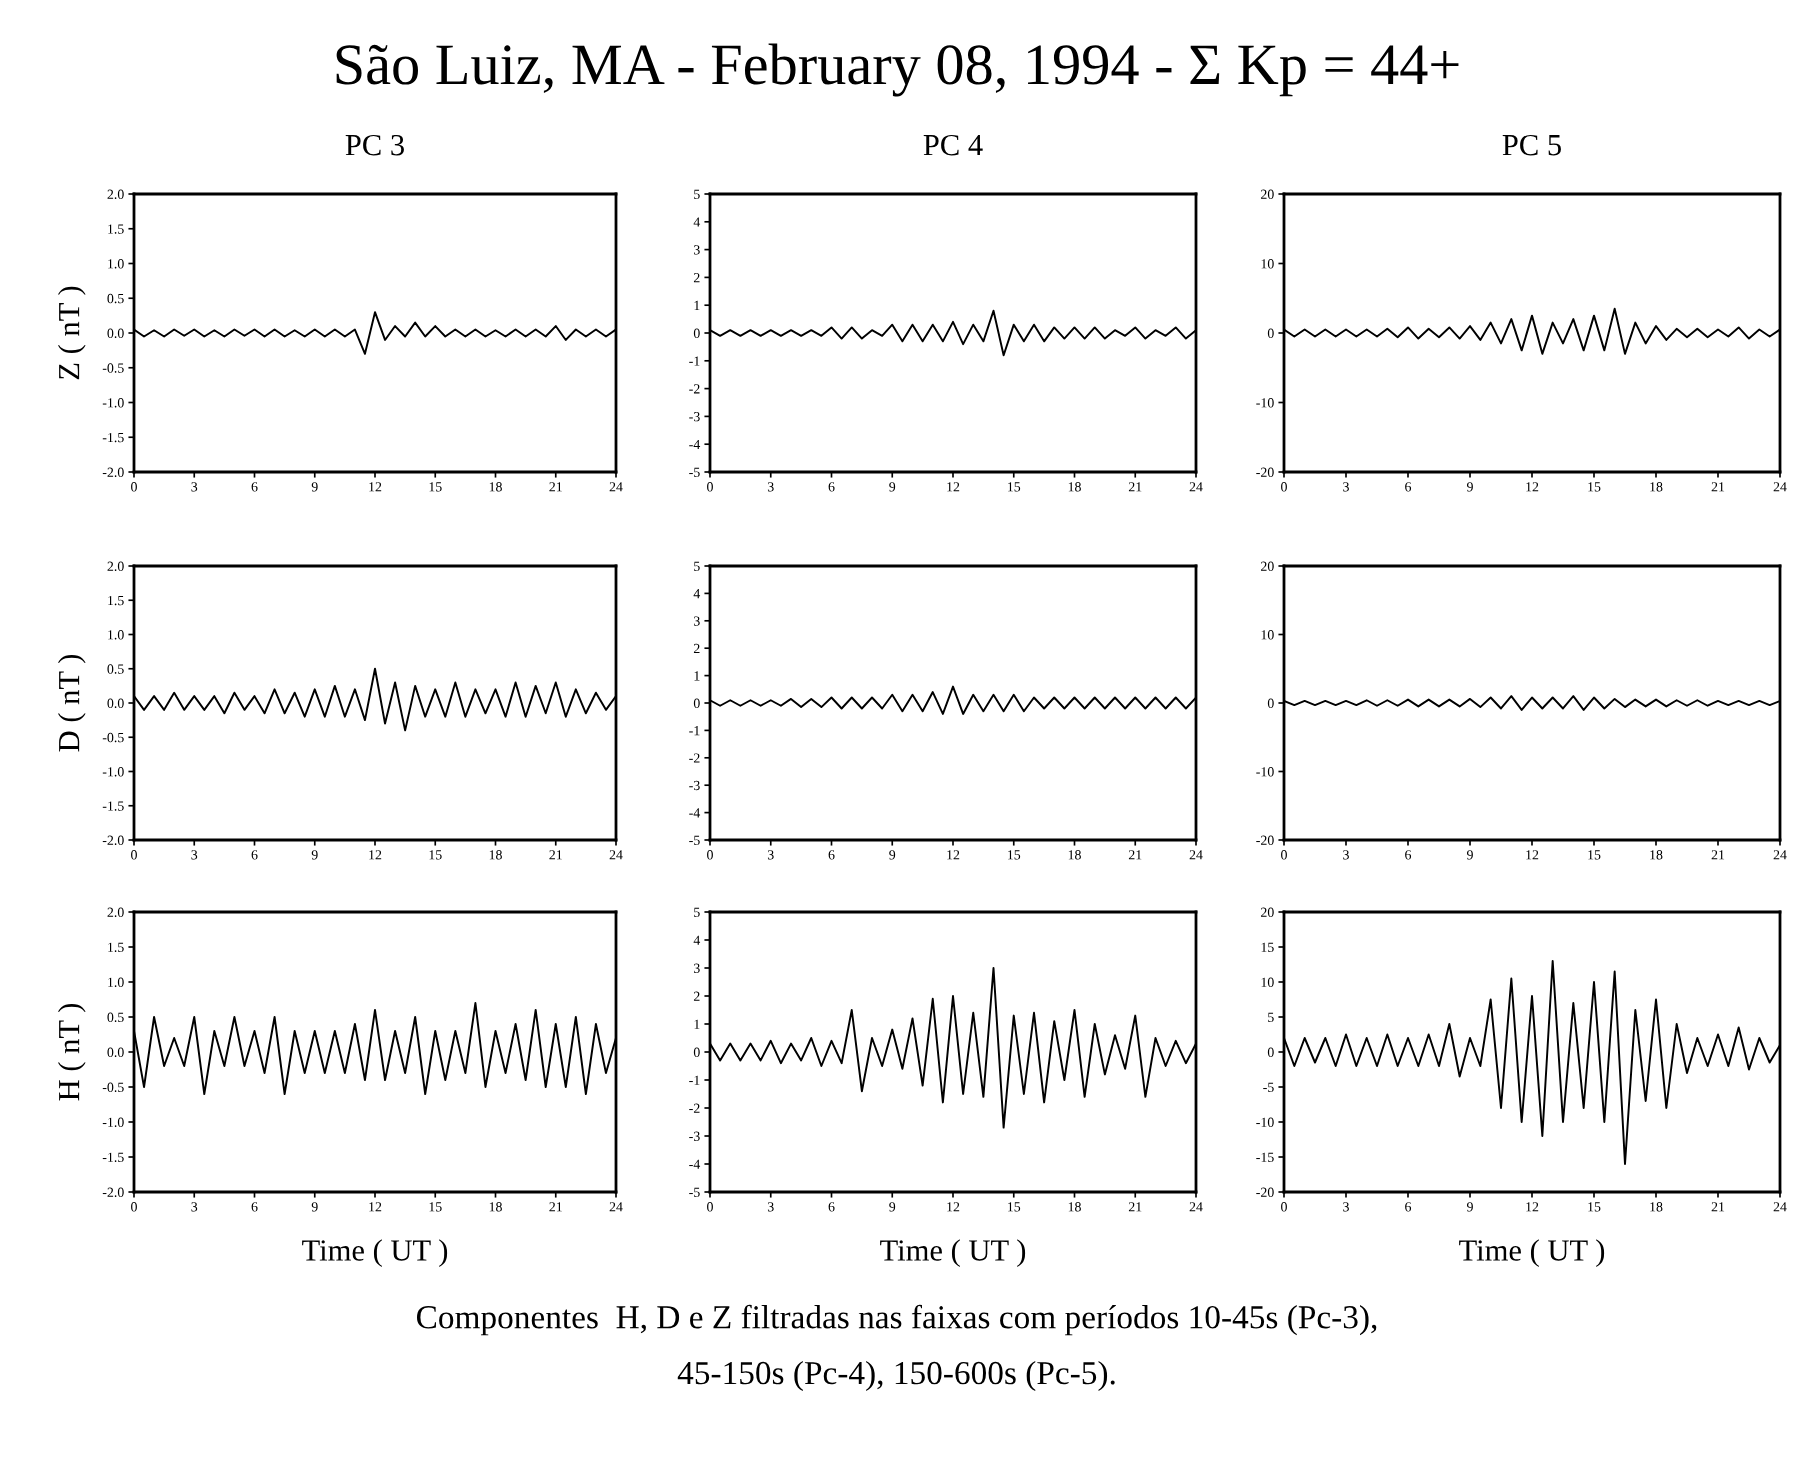 This screenshot has width=1794, height=1462. What do you see at coordinates (1531, 145) in the screenshot?
I see `chart-title: PC 5` at bounding box center [1531, 145].